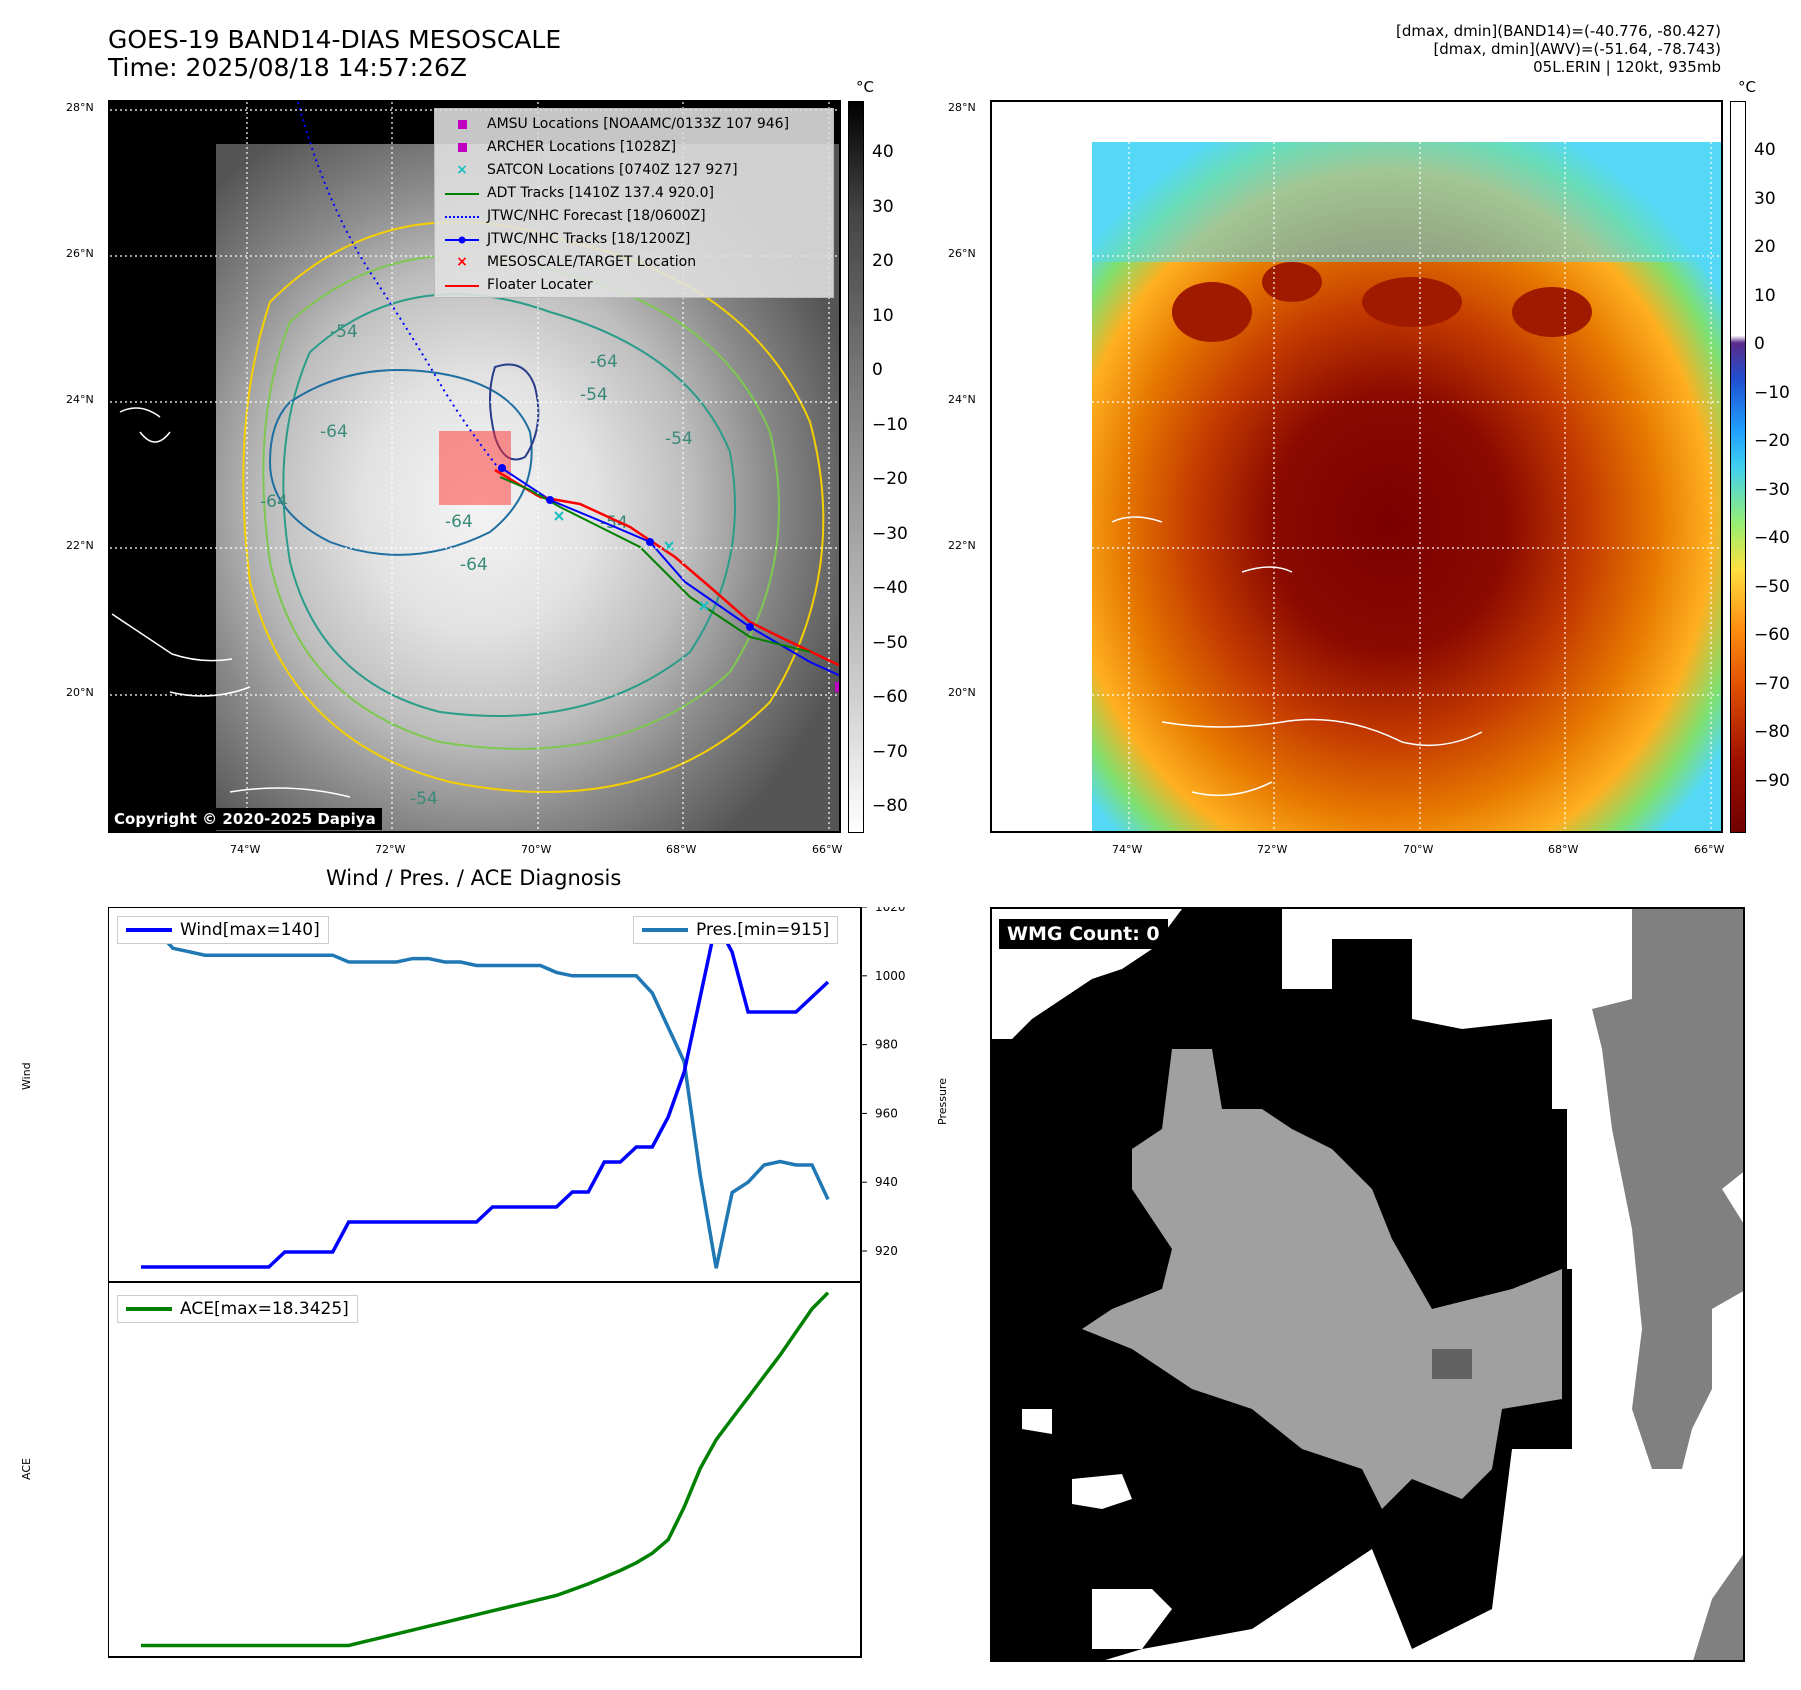  Describe the element at coordinates (474, 878) in the screenshot. I see `diagnosis-title: Wind / Pres. / ACE Diagnosis` at that location.